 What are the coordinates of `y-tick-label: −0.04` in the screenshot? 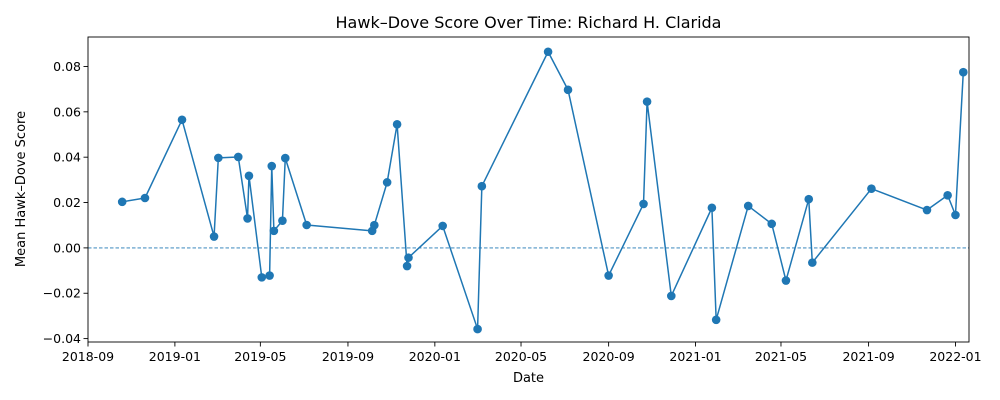 It's located at (62, 338).